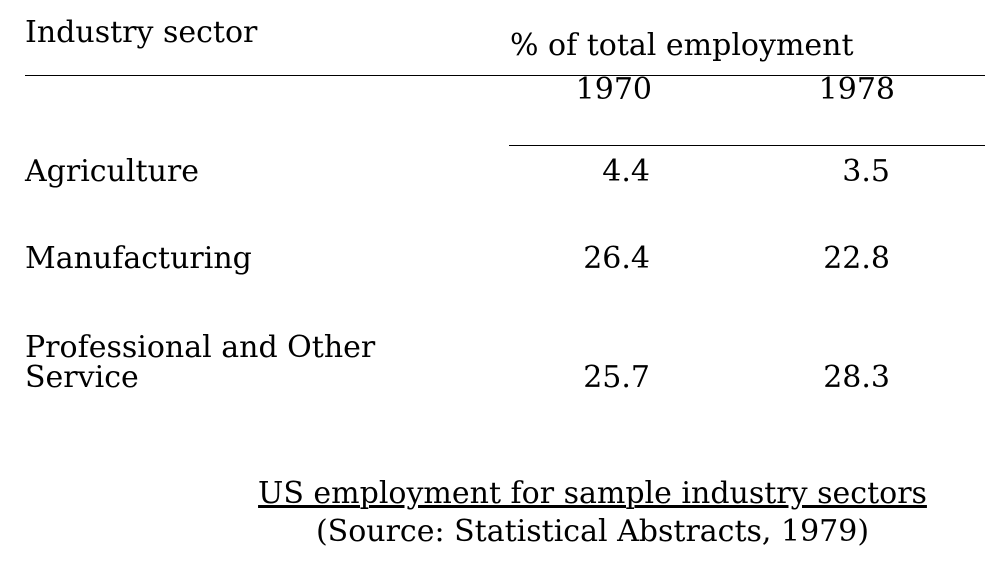  What do you see at coordinates (856, 89) in the screenshot?
I see `column-header: 1978` at bounding box center [856, 89].